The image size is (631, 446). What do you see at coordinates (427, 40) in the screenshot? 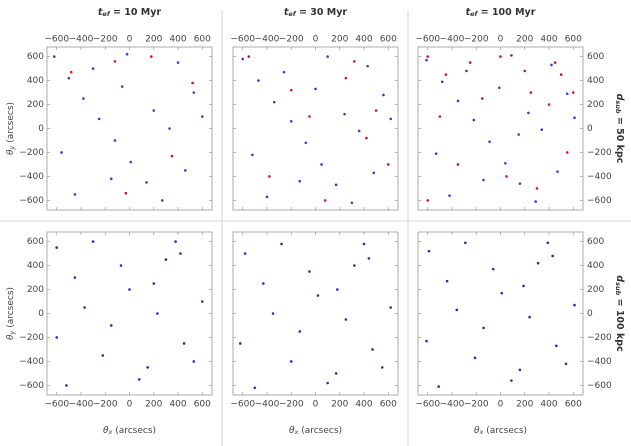
I see `x-tick-label: −600` at bounding box center [427, 40].